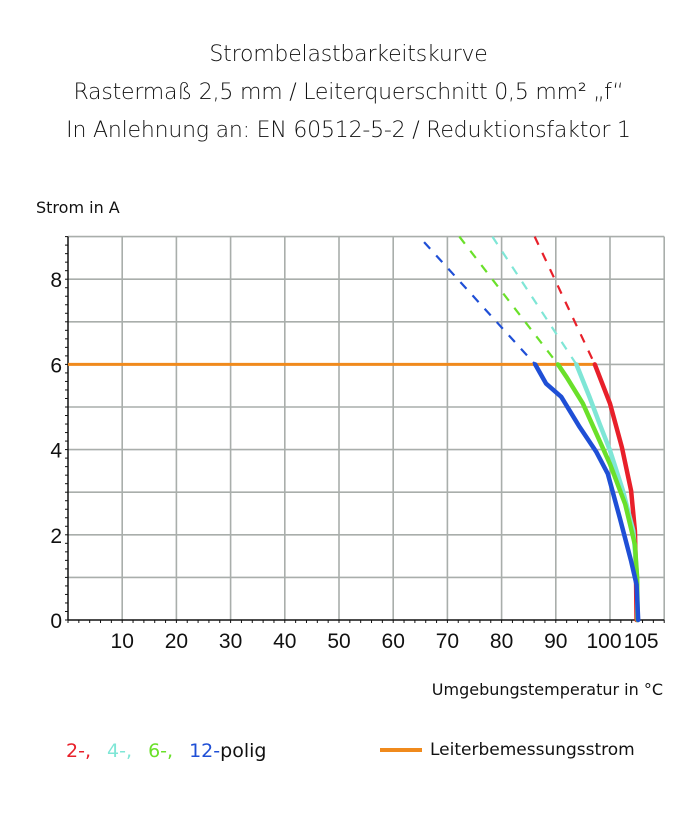  What do you see at coordinates (56, 451) in the screenshot?
I see `y-tick-label: 4` at bounding box center [56, 451].